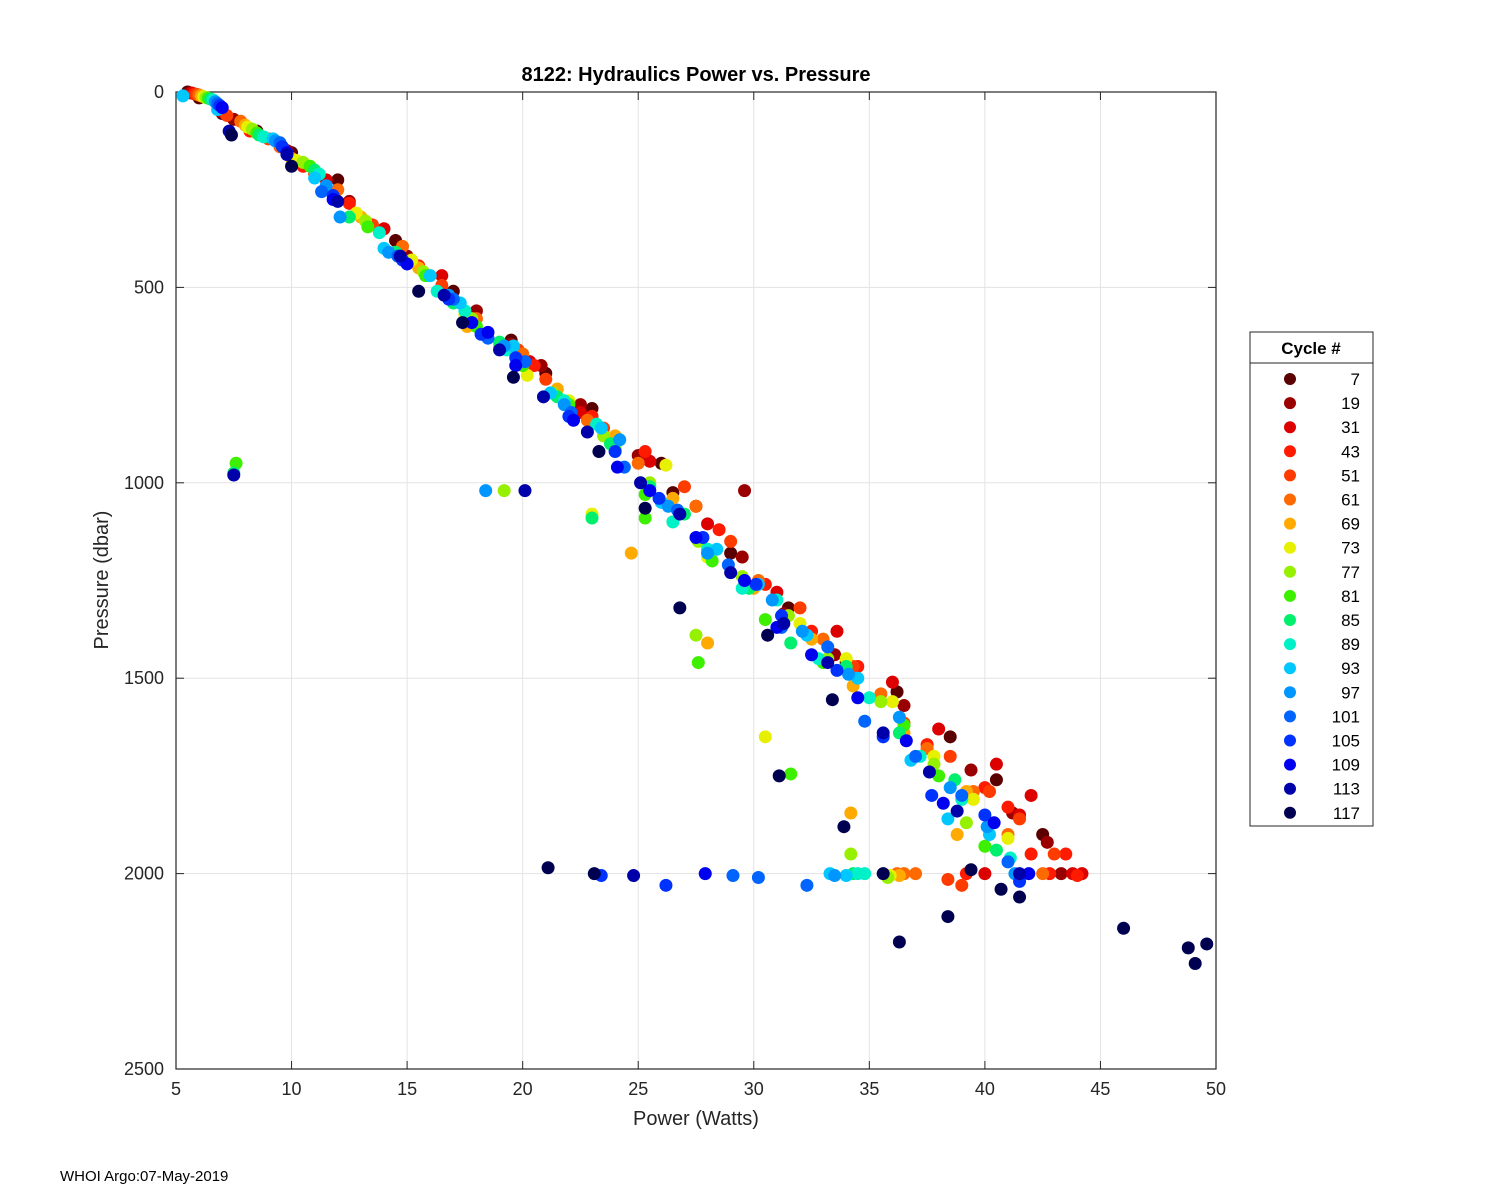 The height and width of the screenshot is (1200, 1500). What do you see at coordinates (1322, 475) in the screenshot?
I see `legend-item: 51` at bounding box center [1322, 475].